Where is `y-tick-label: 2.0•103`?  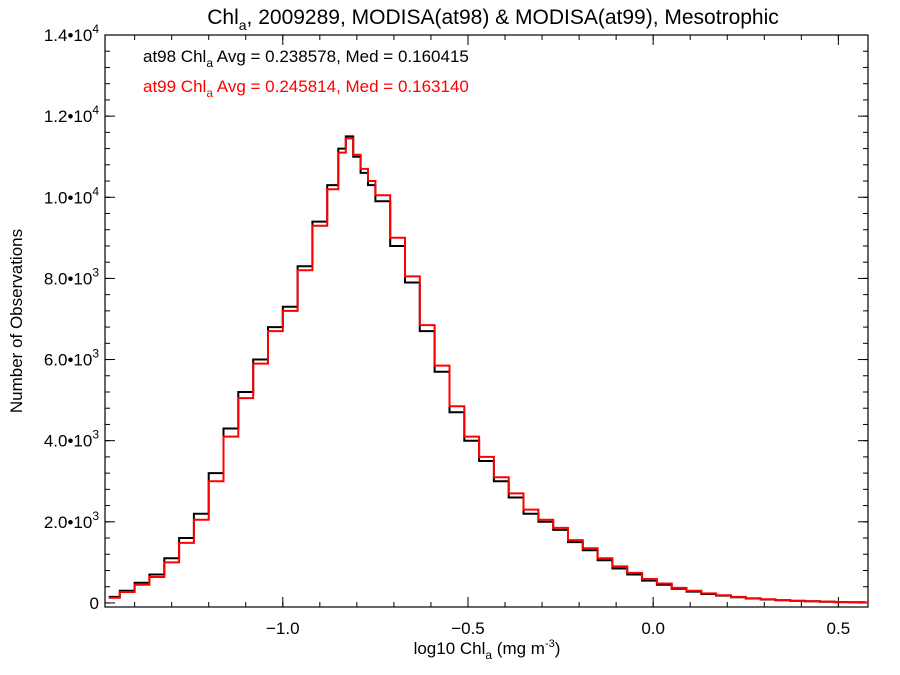
y-tick-label: 2.0•103 is located at coordinates (72, 520).